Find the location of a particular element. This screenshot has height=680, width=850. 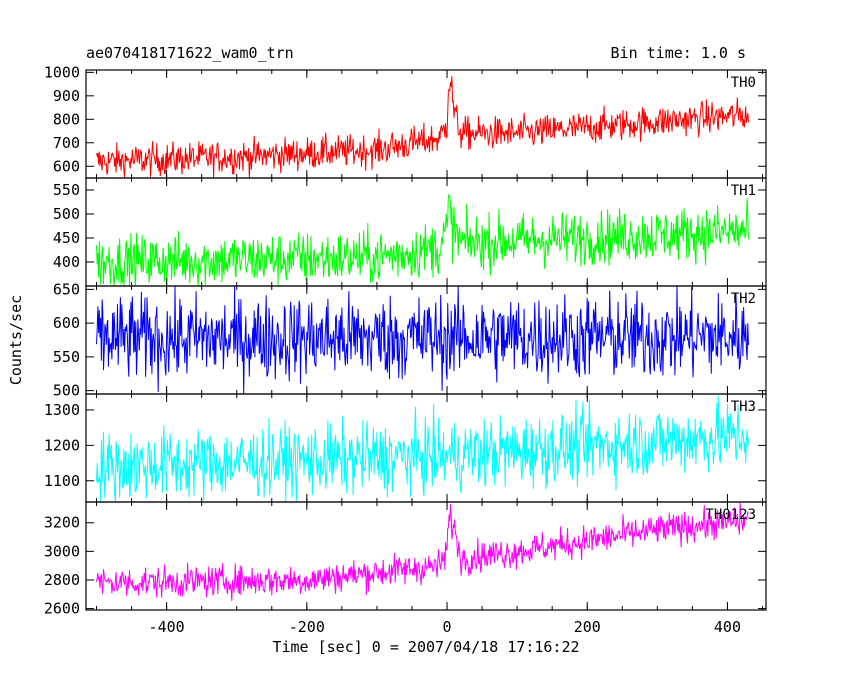

y-tick-label-th0123: 3200 is located at coordinates (62, 523).